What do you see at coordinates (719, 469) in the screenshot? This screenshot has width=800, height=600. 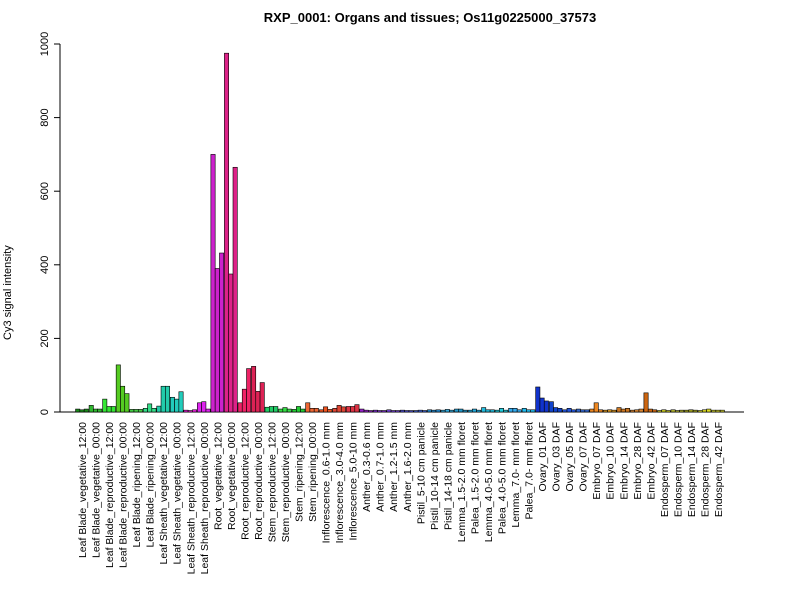 I see `x-tick-label: Endosperm_42 DAF` at bounding box center [719, 469].